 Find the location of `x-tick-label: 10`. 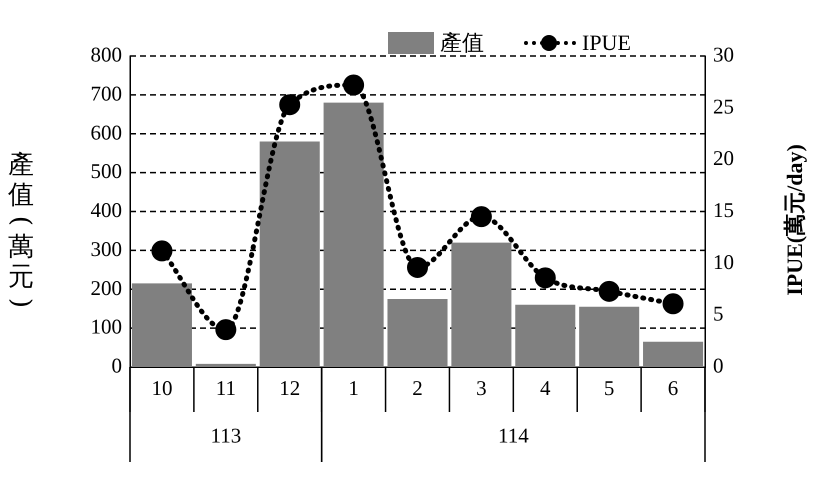

x-tick-label: 10 is located at coordinates (161, 388).